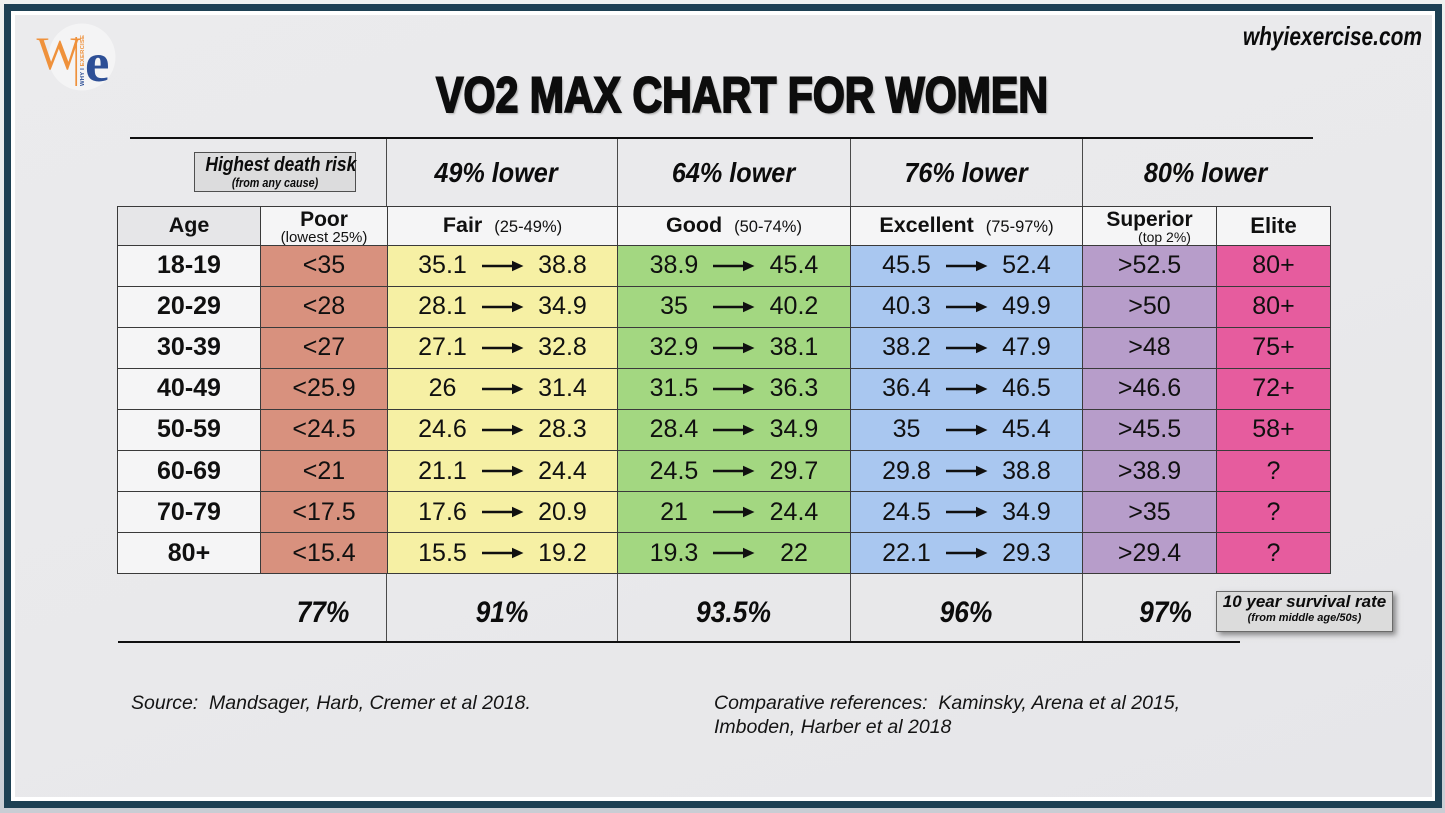 This screenshot has height=813, width=1445. I want to click on svg-text: e, so click(97, 62).